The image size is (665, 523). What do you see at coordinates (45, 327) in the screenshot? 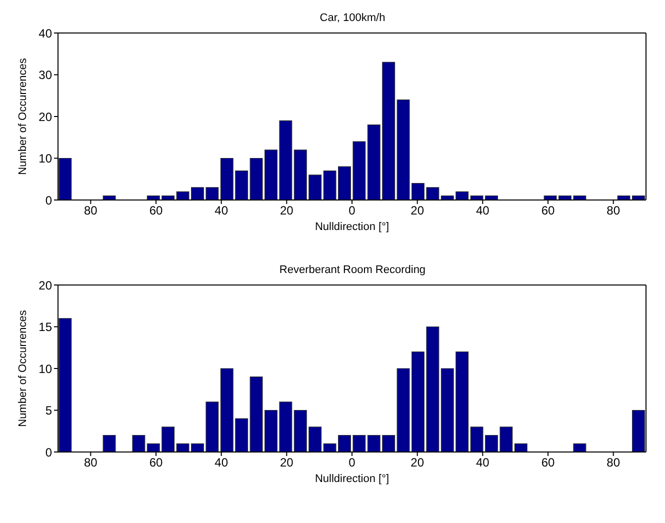
I see `y-tick-label: 15` at bounding box center [45, 327].